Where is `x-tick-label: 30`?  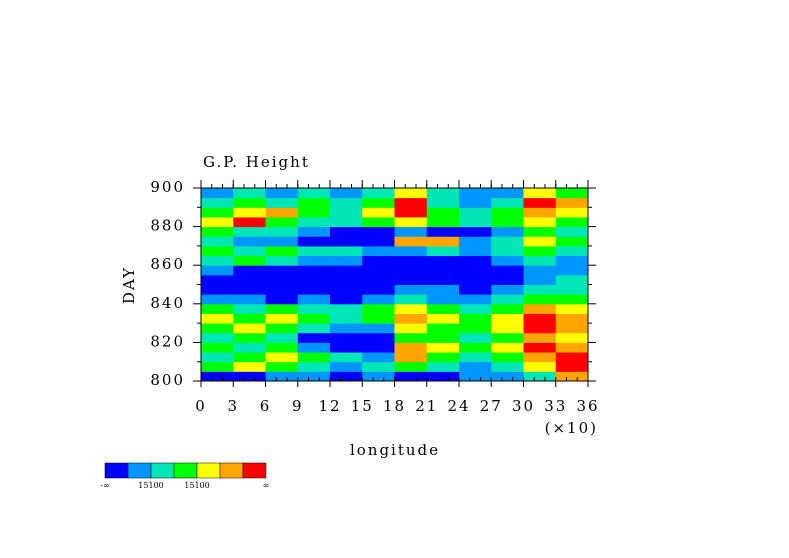 x-tick-label: 30 is located at coordinates (523, 406).